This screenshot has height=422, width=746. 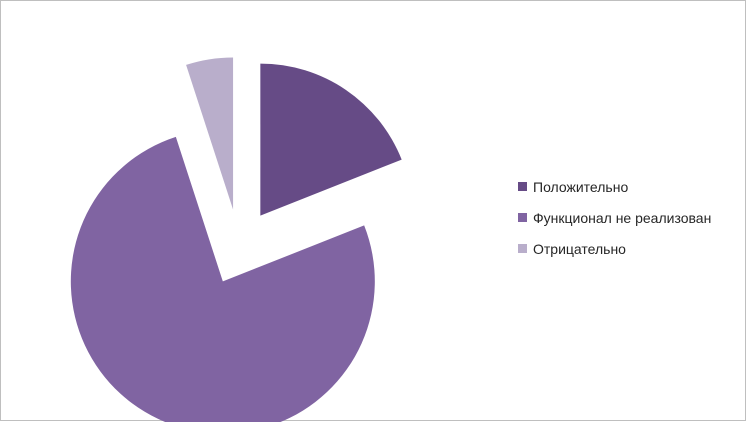 I want to click on legend-item-not-implemented: Функционал не реализован, so click(x=614, y=217).